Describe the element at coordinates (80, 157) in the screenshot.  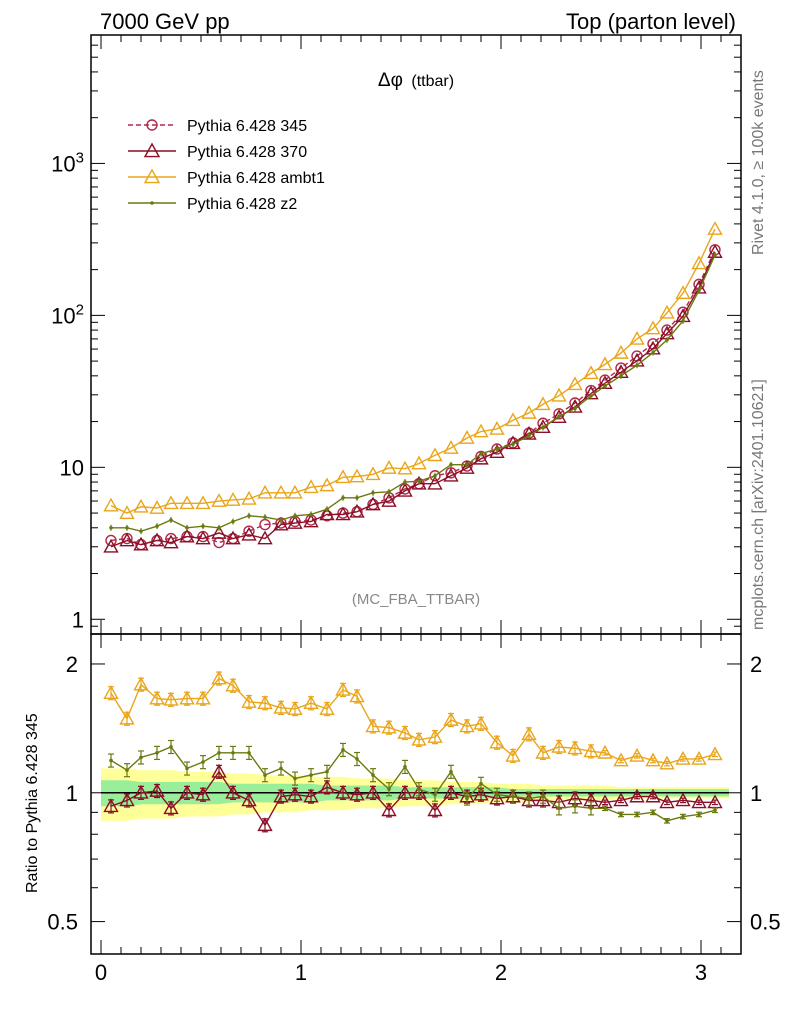
I see `tick-exponent: 3` at that location.